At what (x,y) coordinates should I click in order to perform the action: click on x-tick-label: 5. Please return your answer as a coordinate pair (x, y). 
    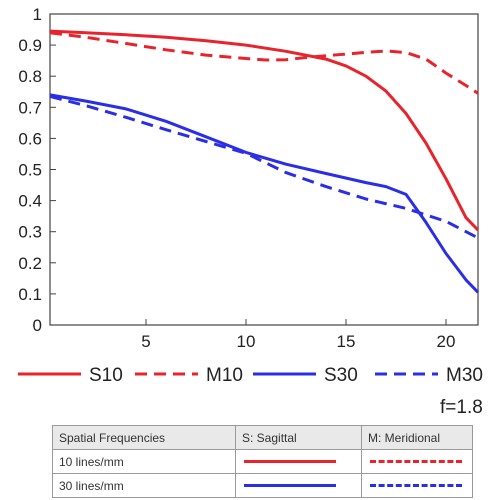
    Looking at the image, I should click on (145, 341).